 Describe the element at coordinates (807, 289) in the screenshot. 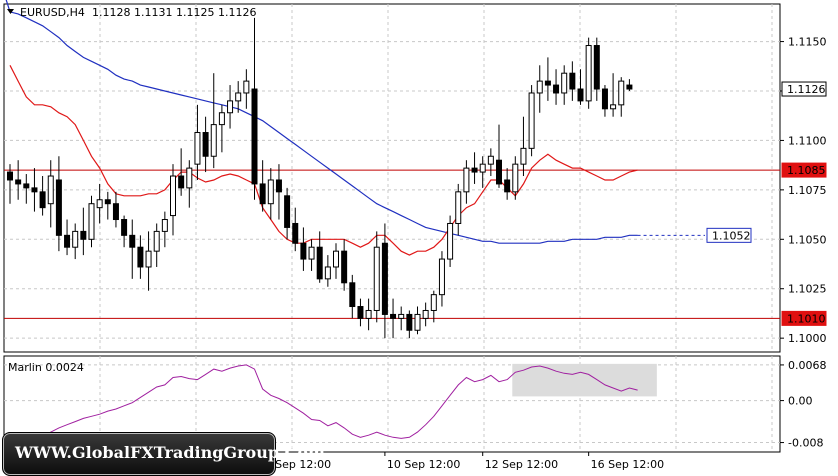

I see `y-tick-label: 1.1025` at that location.